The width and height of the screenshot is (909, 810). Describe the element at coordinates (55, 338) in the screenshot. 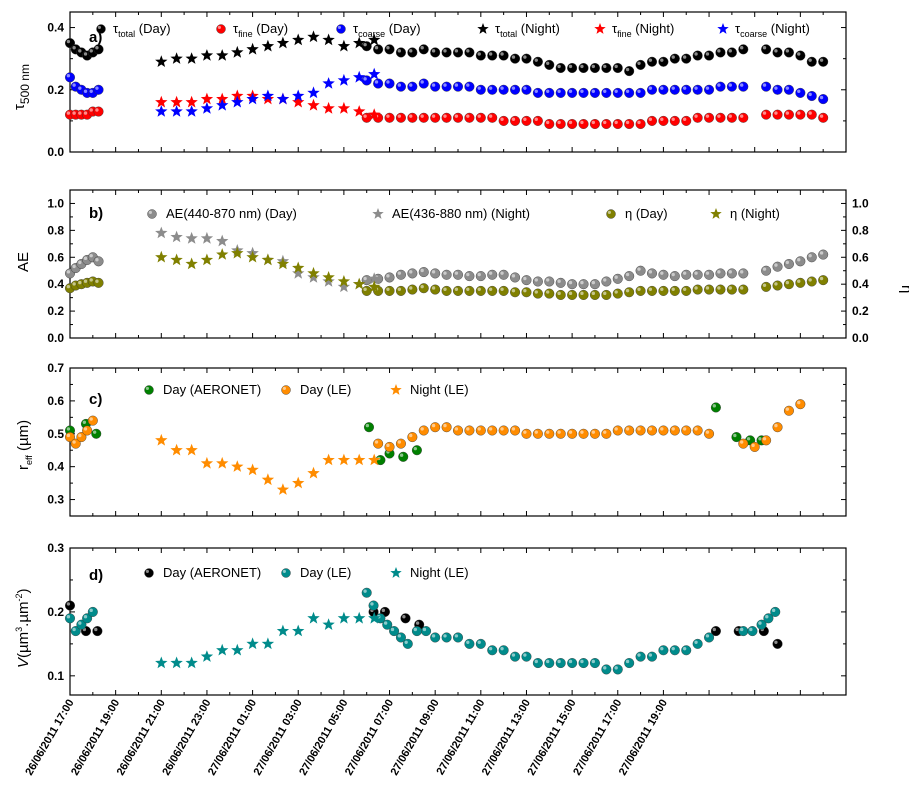

I see `y-tick-label: 0.0` at that location.